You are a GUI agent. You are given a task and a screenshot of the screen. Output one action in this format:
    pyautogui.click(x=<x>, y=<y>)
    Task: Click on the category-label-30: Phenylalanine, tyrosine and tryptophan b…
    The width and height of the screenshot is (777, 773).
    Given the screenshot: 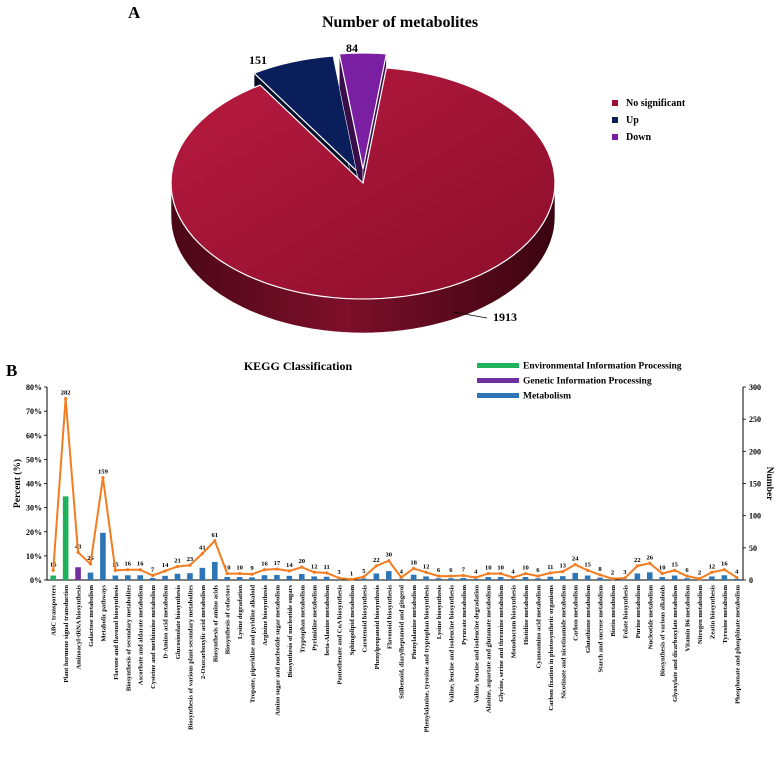 What is the action you would take?
    pyautogui.click(x=427, y=659)
    